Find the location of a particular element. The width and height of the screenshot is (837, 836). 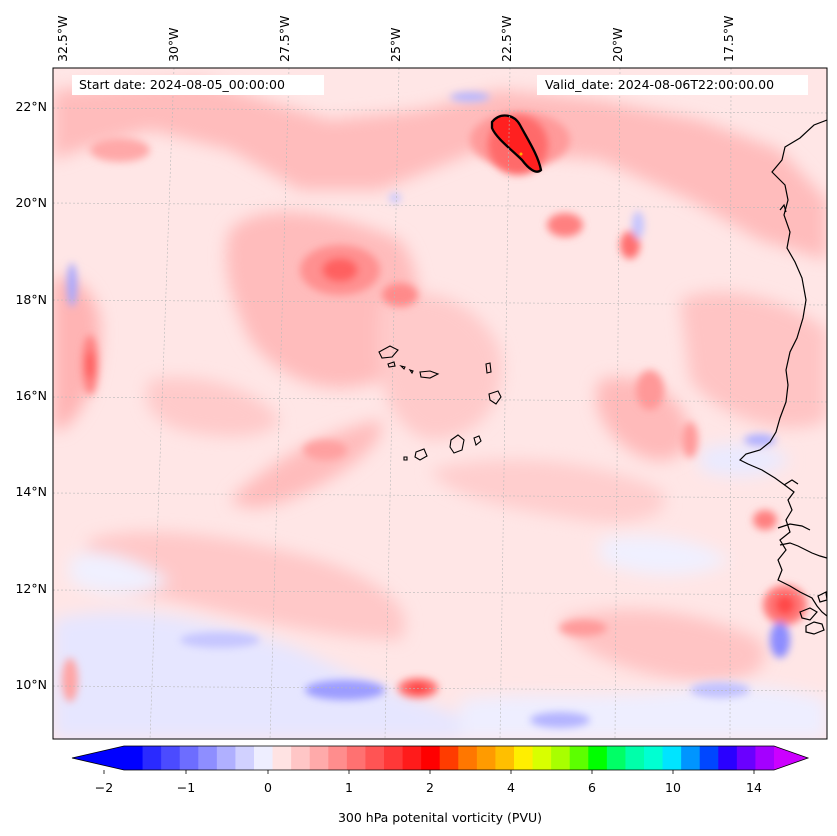

lat-label: 18°N is located at coordinates (31, 299).